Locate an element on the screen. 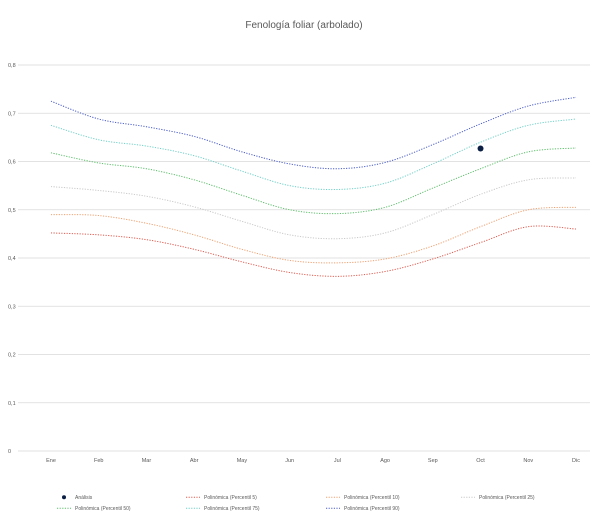 The width and height of the screenshot is (599, 514). legend-item: Polinómica (Percentil 50) is located at coordinates (94, 509).